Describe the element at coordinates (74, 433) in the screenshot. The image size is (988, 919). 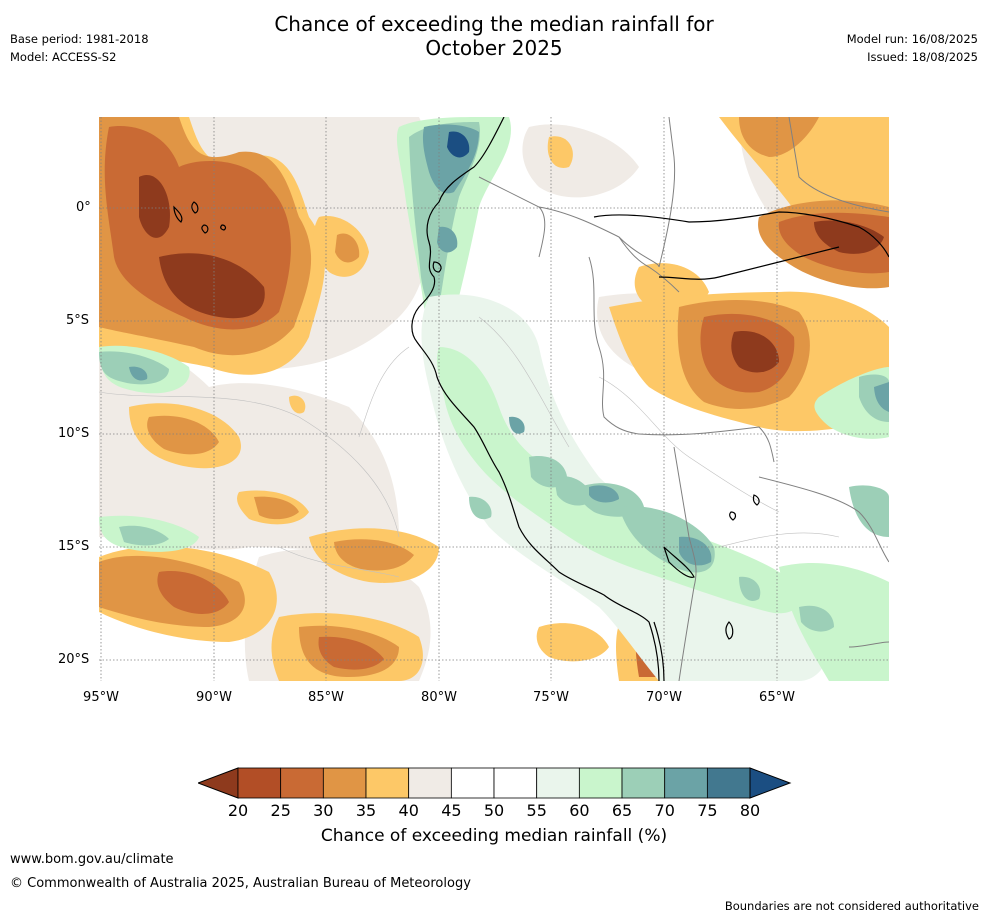
I see `lat-label-10s: 10°S` at that location.